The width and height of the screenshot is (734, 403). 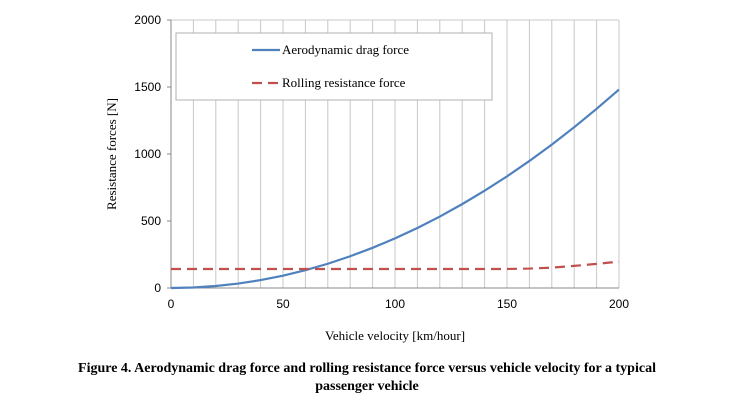 What do you see at coordinates (507, 304) in the screenshot?
I see `x-tick-label: 150` at bounding box center [507, 304].